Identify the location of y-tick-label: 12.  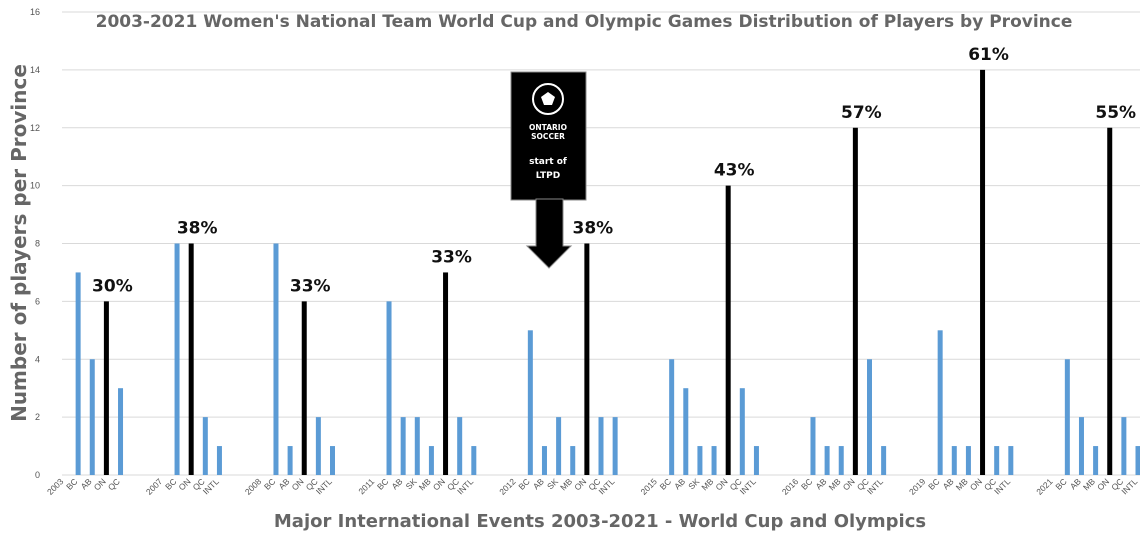
(35, 128).